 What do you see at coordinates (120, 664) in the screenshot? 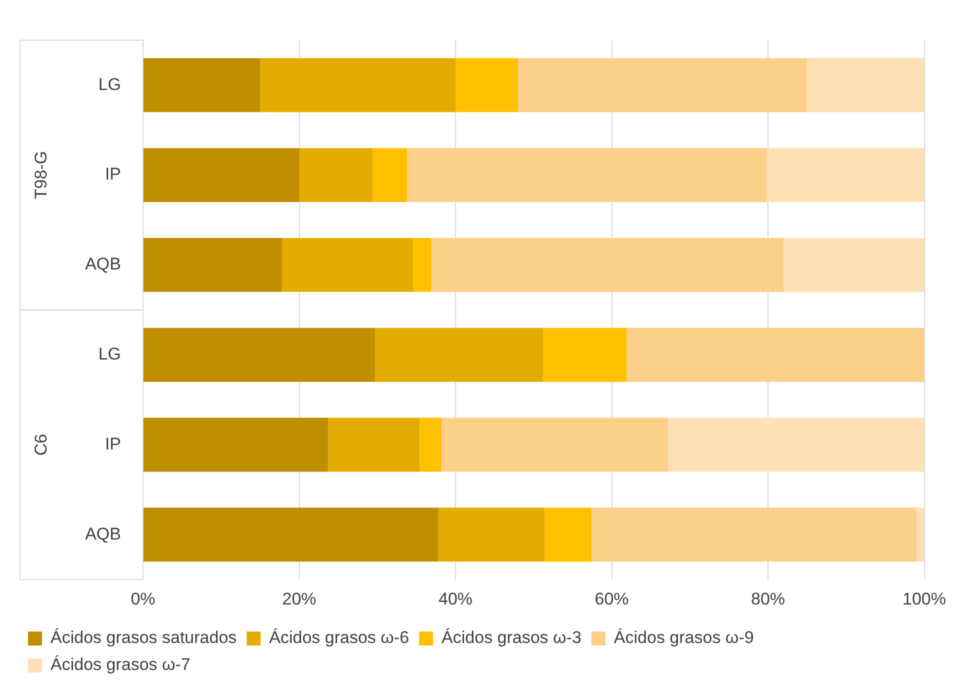
I see `legend-label: Ácidos grasos ω-7` at bounding box center [120, 664].